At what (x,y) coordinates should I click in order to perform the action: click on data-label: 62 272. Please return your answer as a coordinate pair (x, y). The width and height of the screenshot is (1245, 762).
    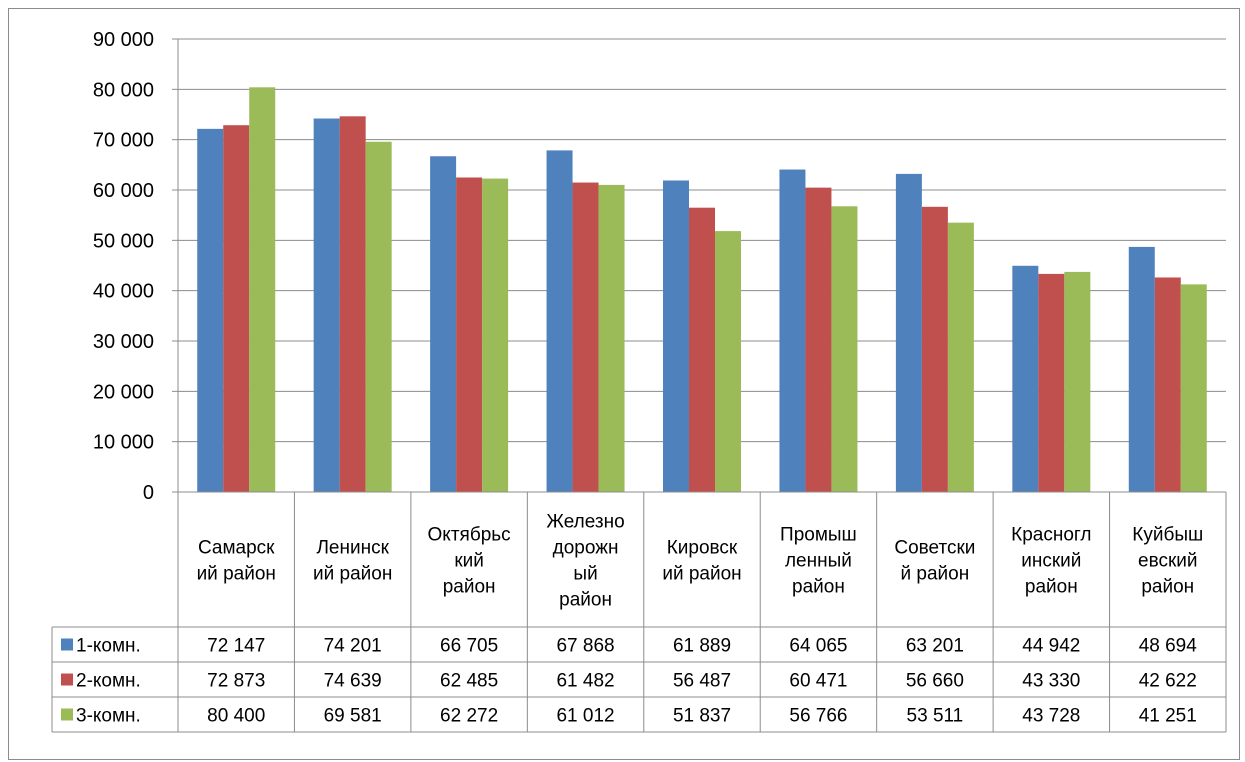
    Looking at the image, I should click on (469, 716).